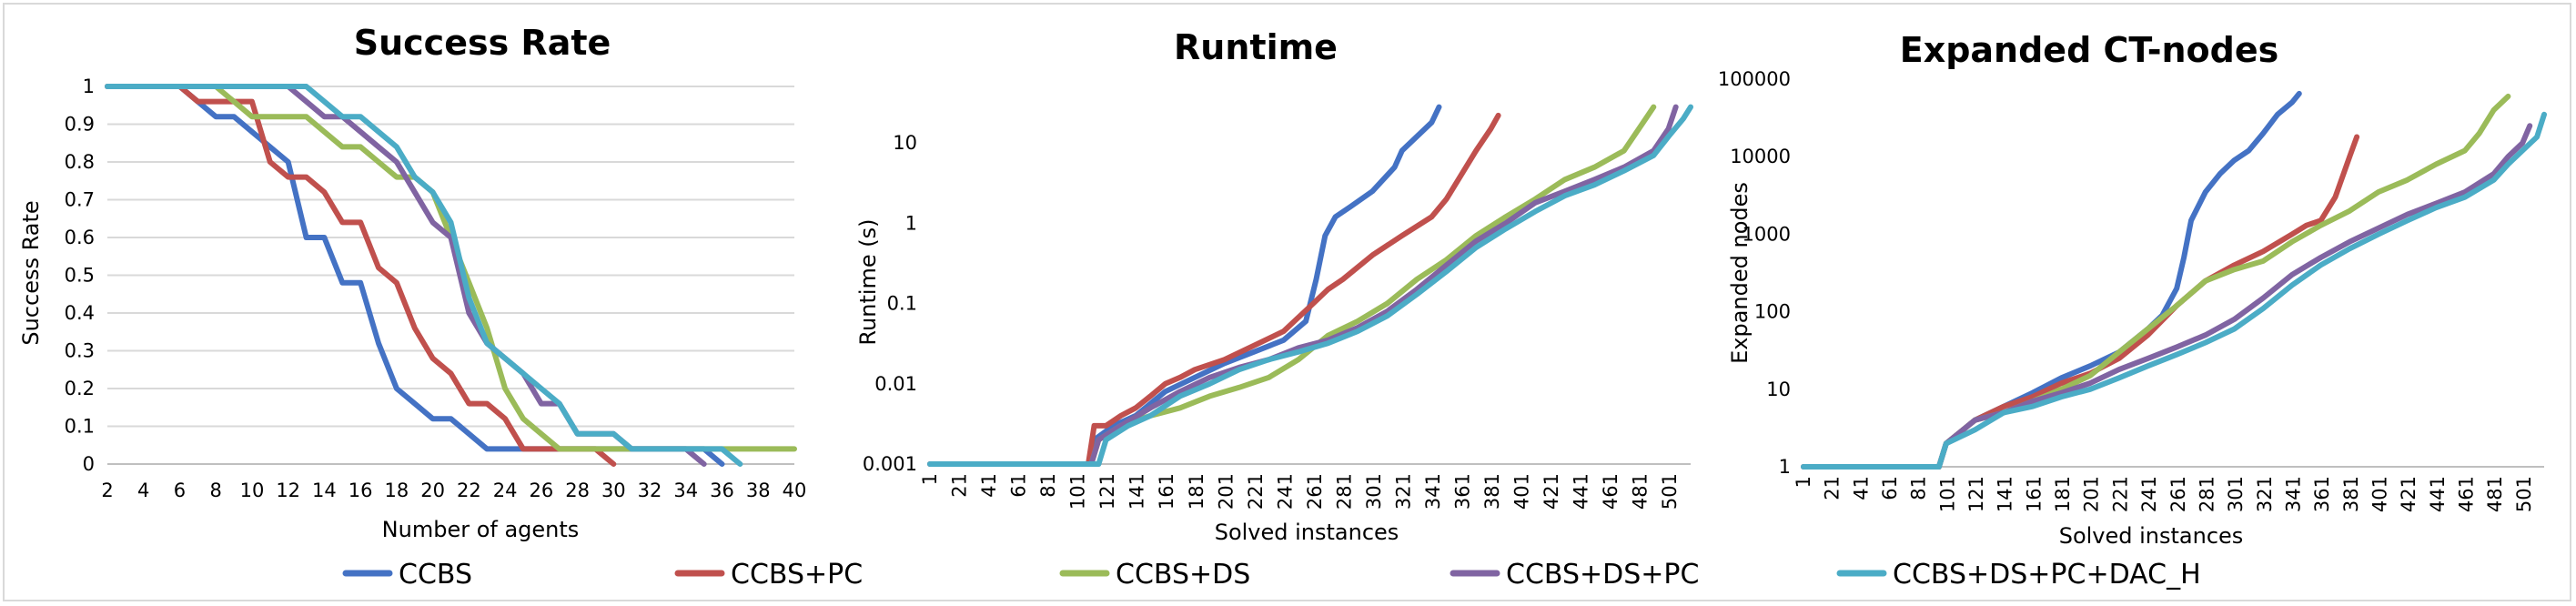 Image resolution: width=2576 pixels, height=606 pixels. What do you see at coordinates (407, 575) in the screenshot?
I see `legend-item: CCBS` at bounding box center [407, 575].